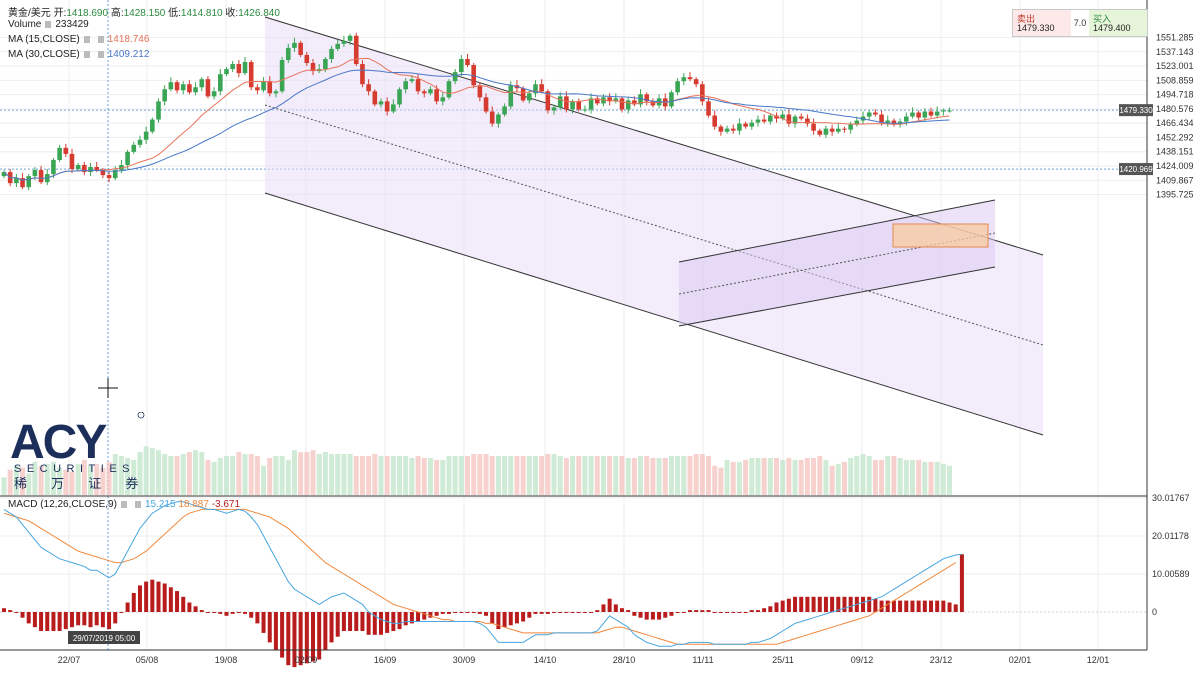 The image size is (1200, 675). What do you see at coordinates (78, 452) in the screenshot?
I see `acy-logo: ACY SECURITIES 稀 万 证 券` at bounding box center [78, 452].